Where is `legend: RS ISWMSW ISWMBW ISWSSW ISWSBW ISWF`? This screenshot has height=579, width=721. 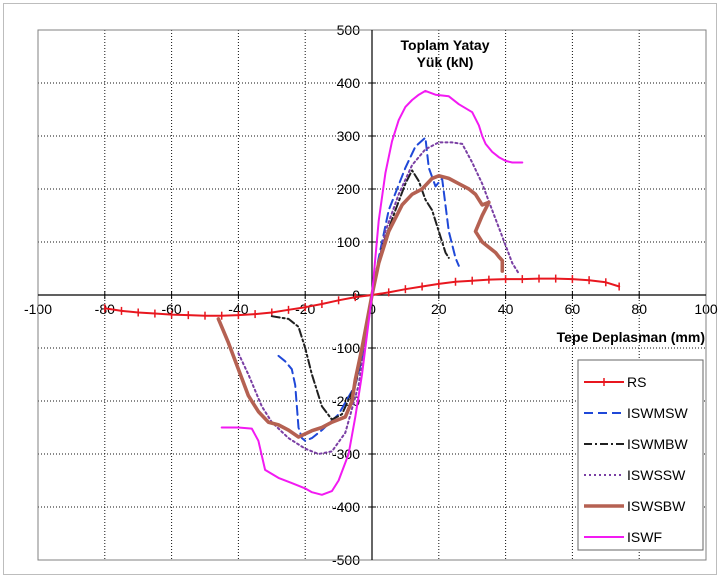
legend: RS ISWMSW ISWMBW ISWSSW ISWSBW ISWF is located at coordinates (640, 455).